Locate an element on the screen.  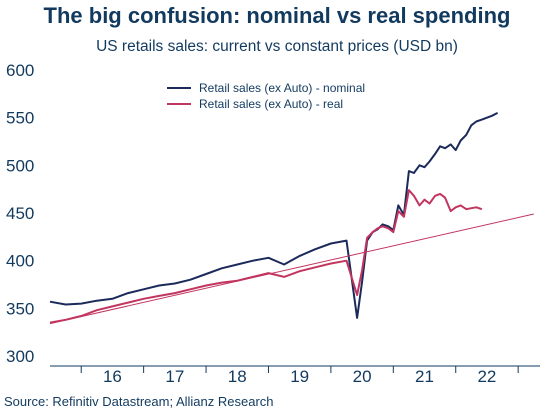
legend-label: Retail sales (ex Auto) - real is located at coordinates (271, 104).